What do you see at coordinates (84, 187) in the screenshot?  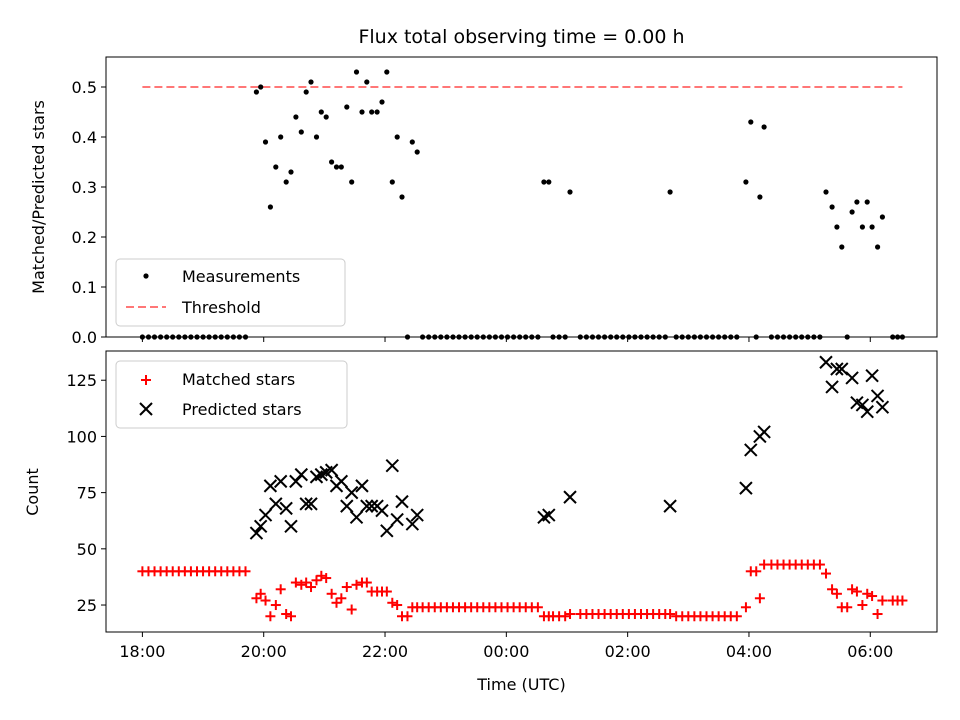 I see `y-tick-label: 0.3` at bounding box center [84, 187].